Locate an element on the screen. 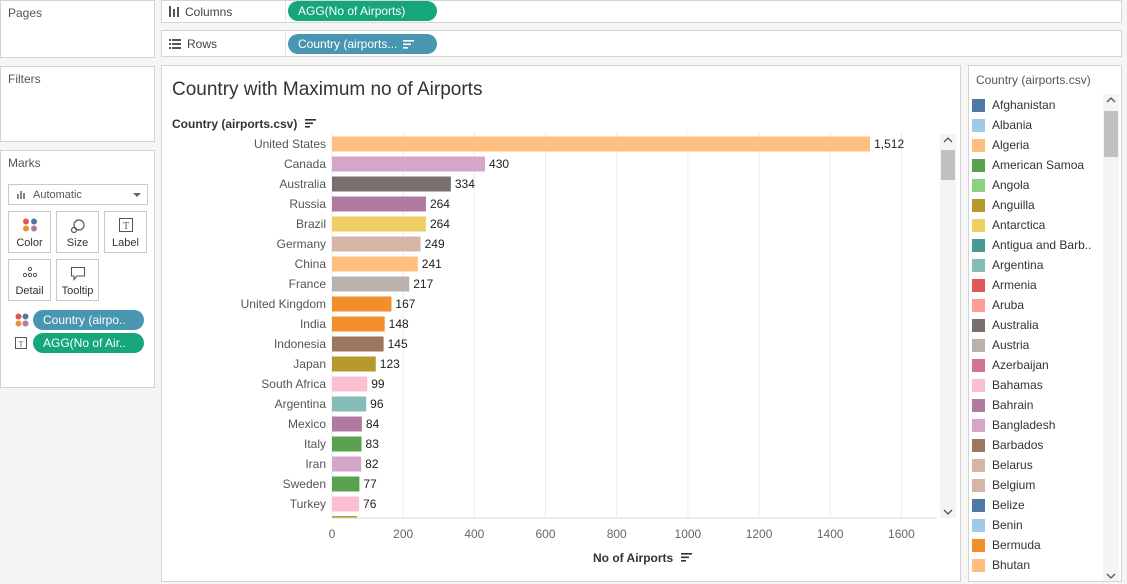  legend-item: Barbados is located at coordinates (1007, 445).